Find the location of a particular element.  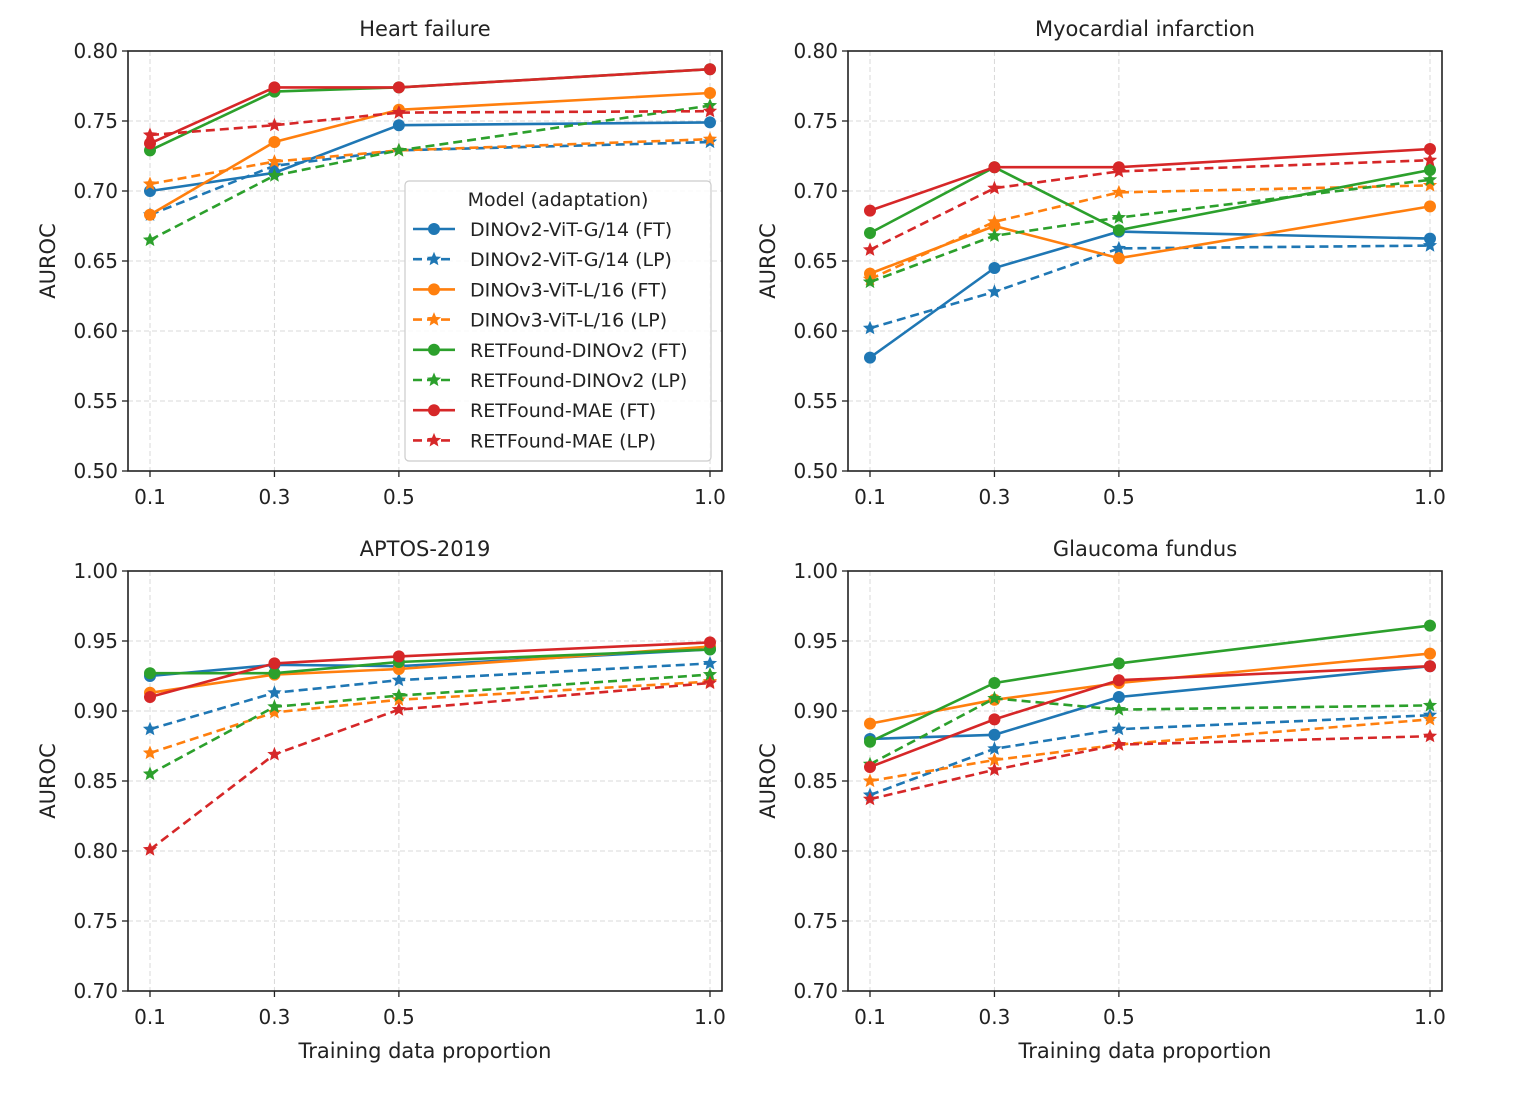

y-tick-label: 0.60 is located at coordinates (95, 331).